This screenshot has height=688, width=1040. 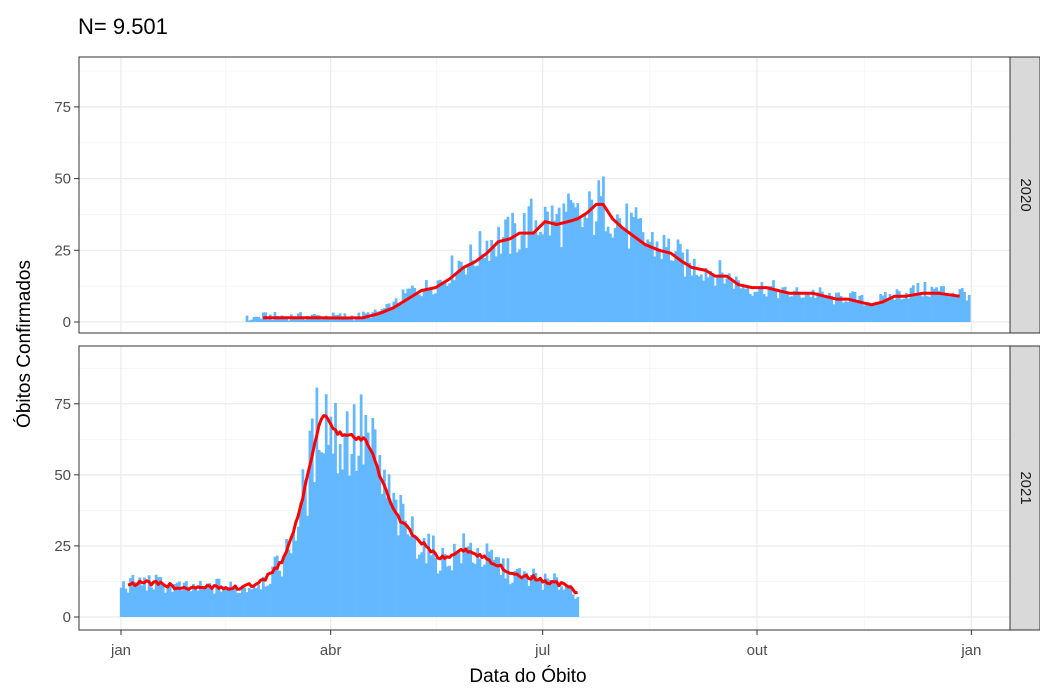 What do you see at coordinates (349, 502) in the screenshot?
I see `panel-2021-bars` at bounding box center [349, 502].